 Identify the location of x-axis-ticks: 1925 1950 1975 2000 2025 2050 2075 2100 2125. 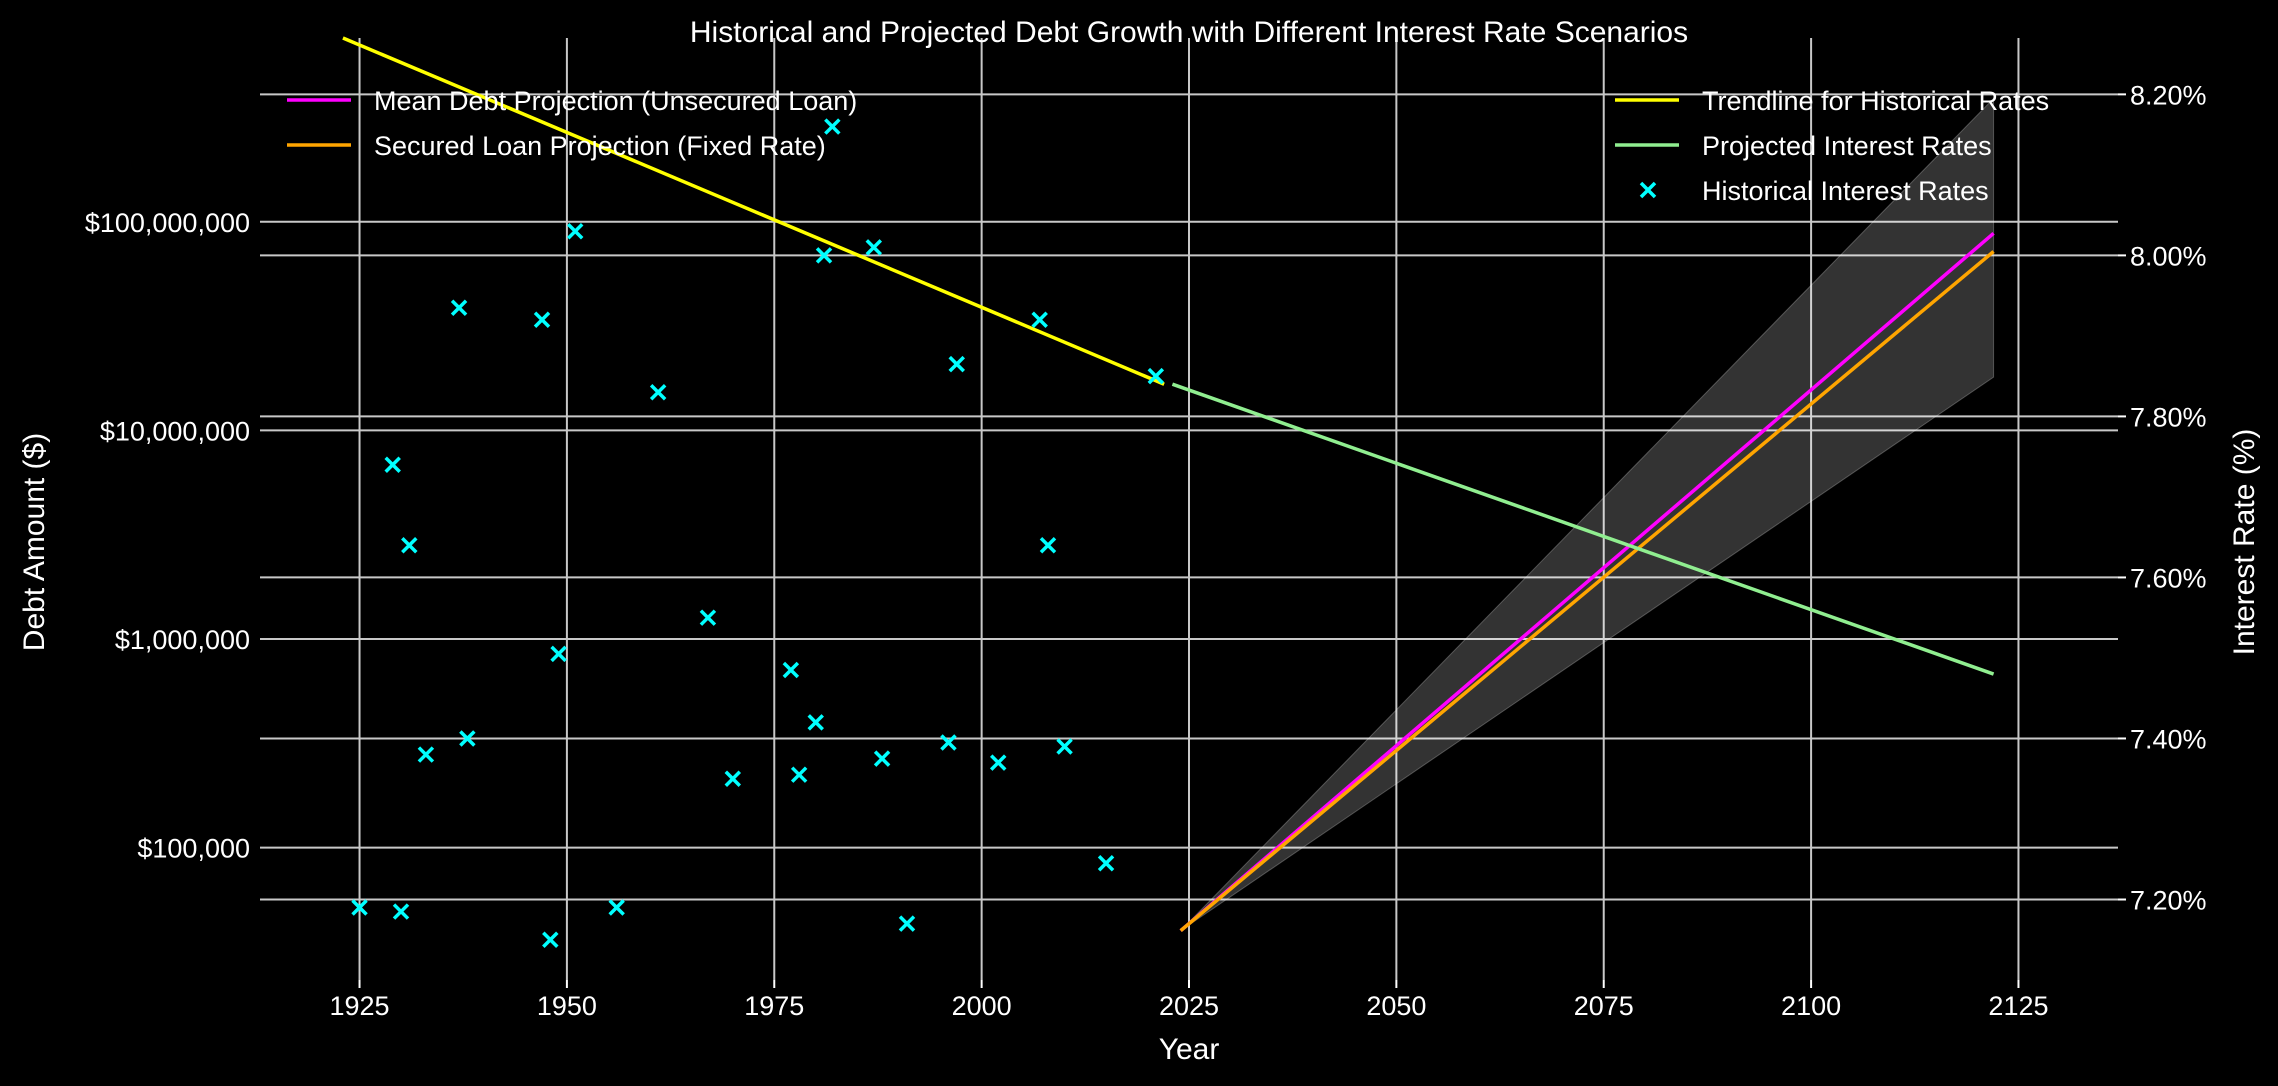
(1189, 1000).